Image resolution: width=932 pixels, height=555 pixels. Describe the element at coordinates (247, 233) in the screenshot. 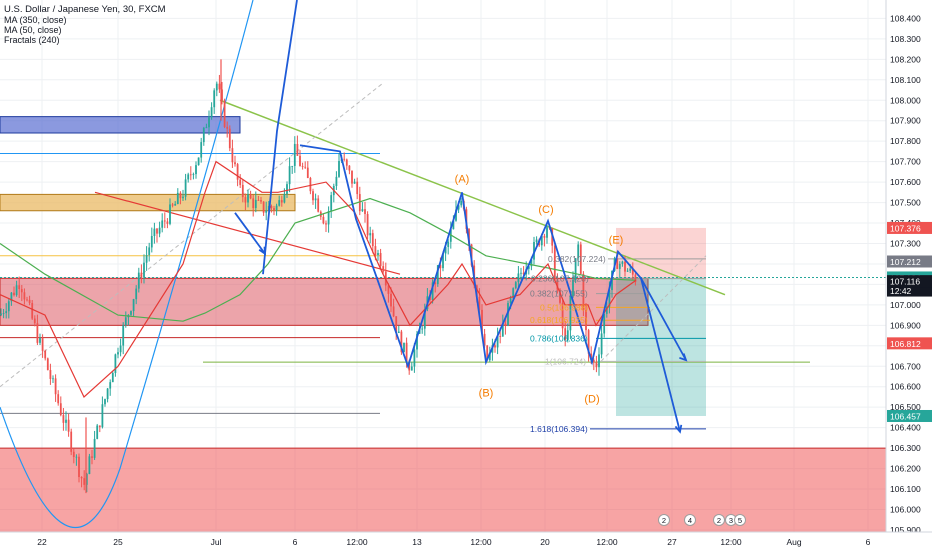

I see `triangle-bottom-line` at that location.